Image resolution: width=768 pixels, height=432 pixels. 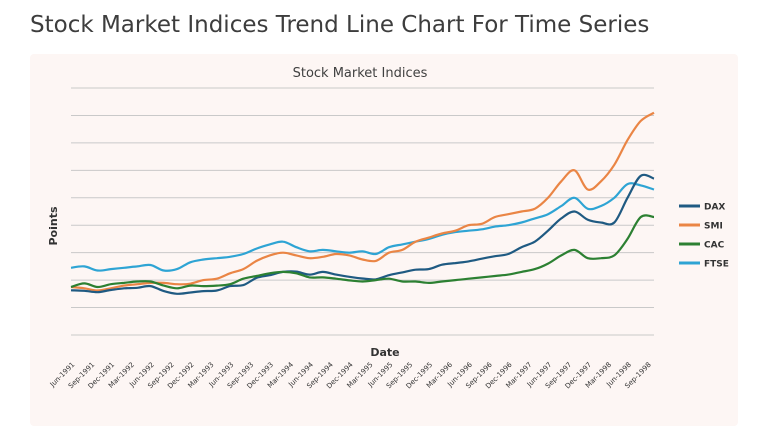 I want to click on y-axis-label: Points, so click(x=53, y=225).